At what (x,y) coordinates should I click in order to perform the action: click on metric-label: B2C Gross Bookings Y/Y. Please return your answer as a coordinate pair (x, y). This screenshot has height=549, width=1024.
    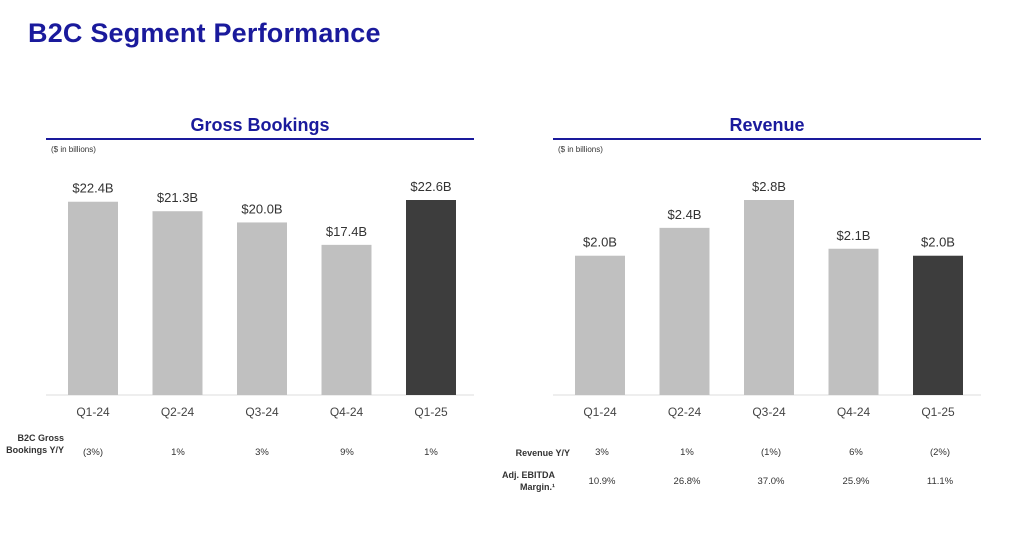
    Looking at the image, I should click on (35, 444).